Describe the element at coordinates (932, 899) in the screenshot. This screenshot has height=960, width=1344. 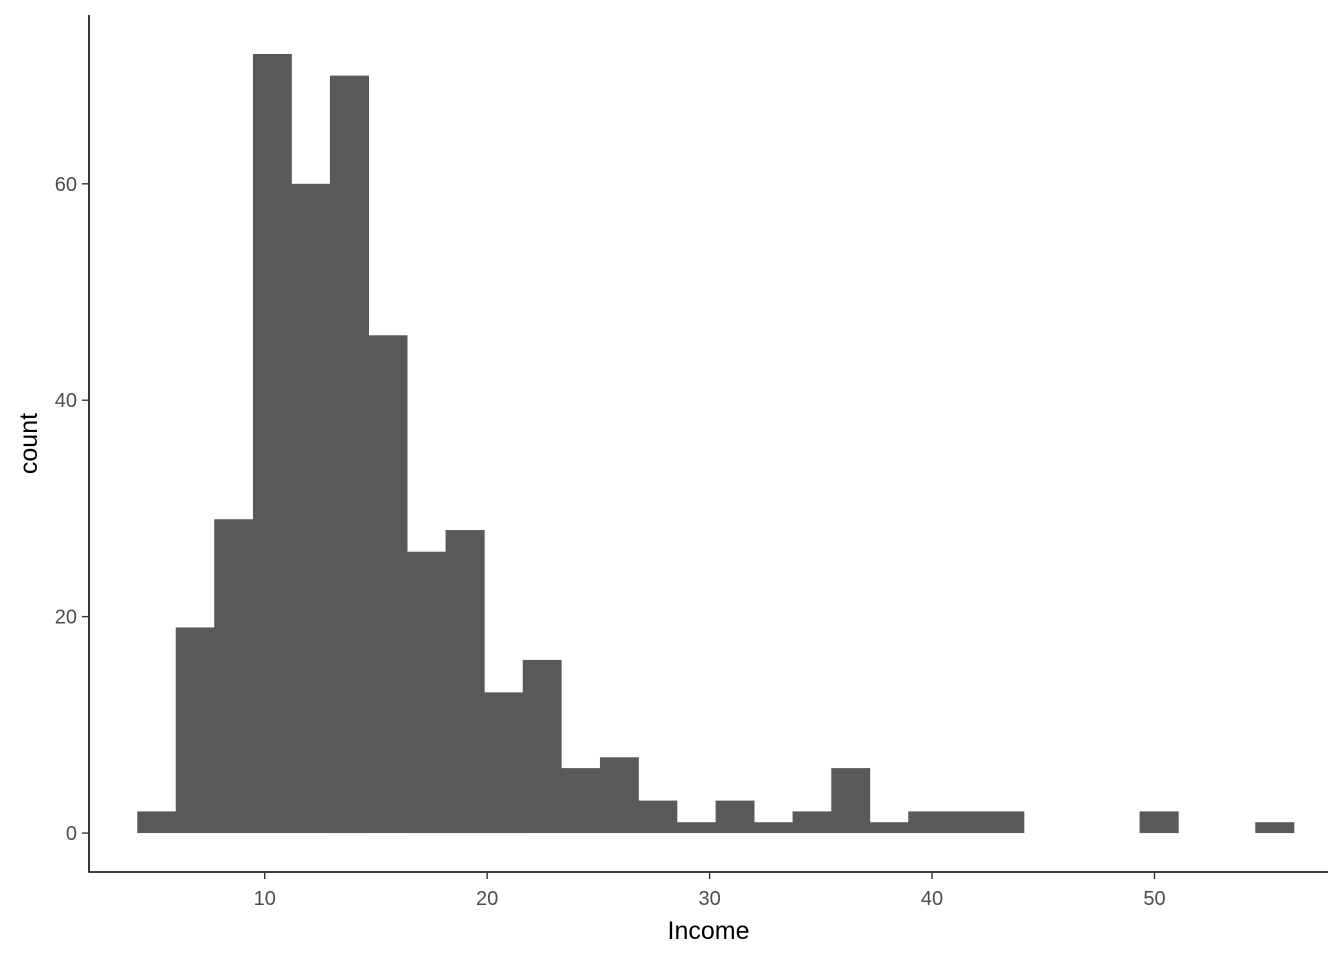
I see `x-tick-label: 40` at that location.